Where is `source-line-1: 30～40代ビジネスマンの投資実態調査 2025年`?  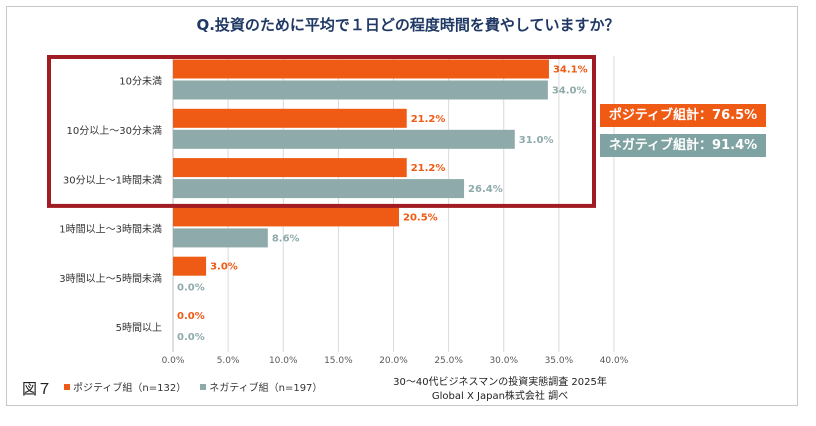 source-line-1: 30～40代ビジネスマンの投資実態調査 2025年 is located at coordinates (500, 382).